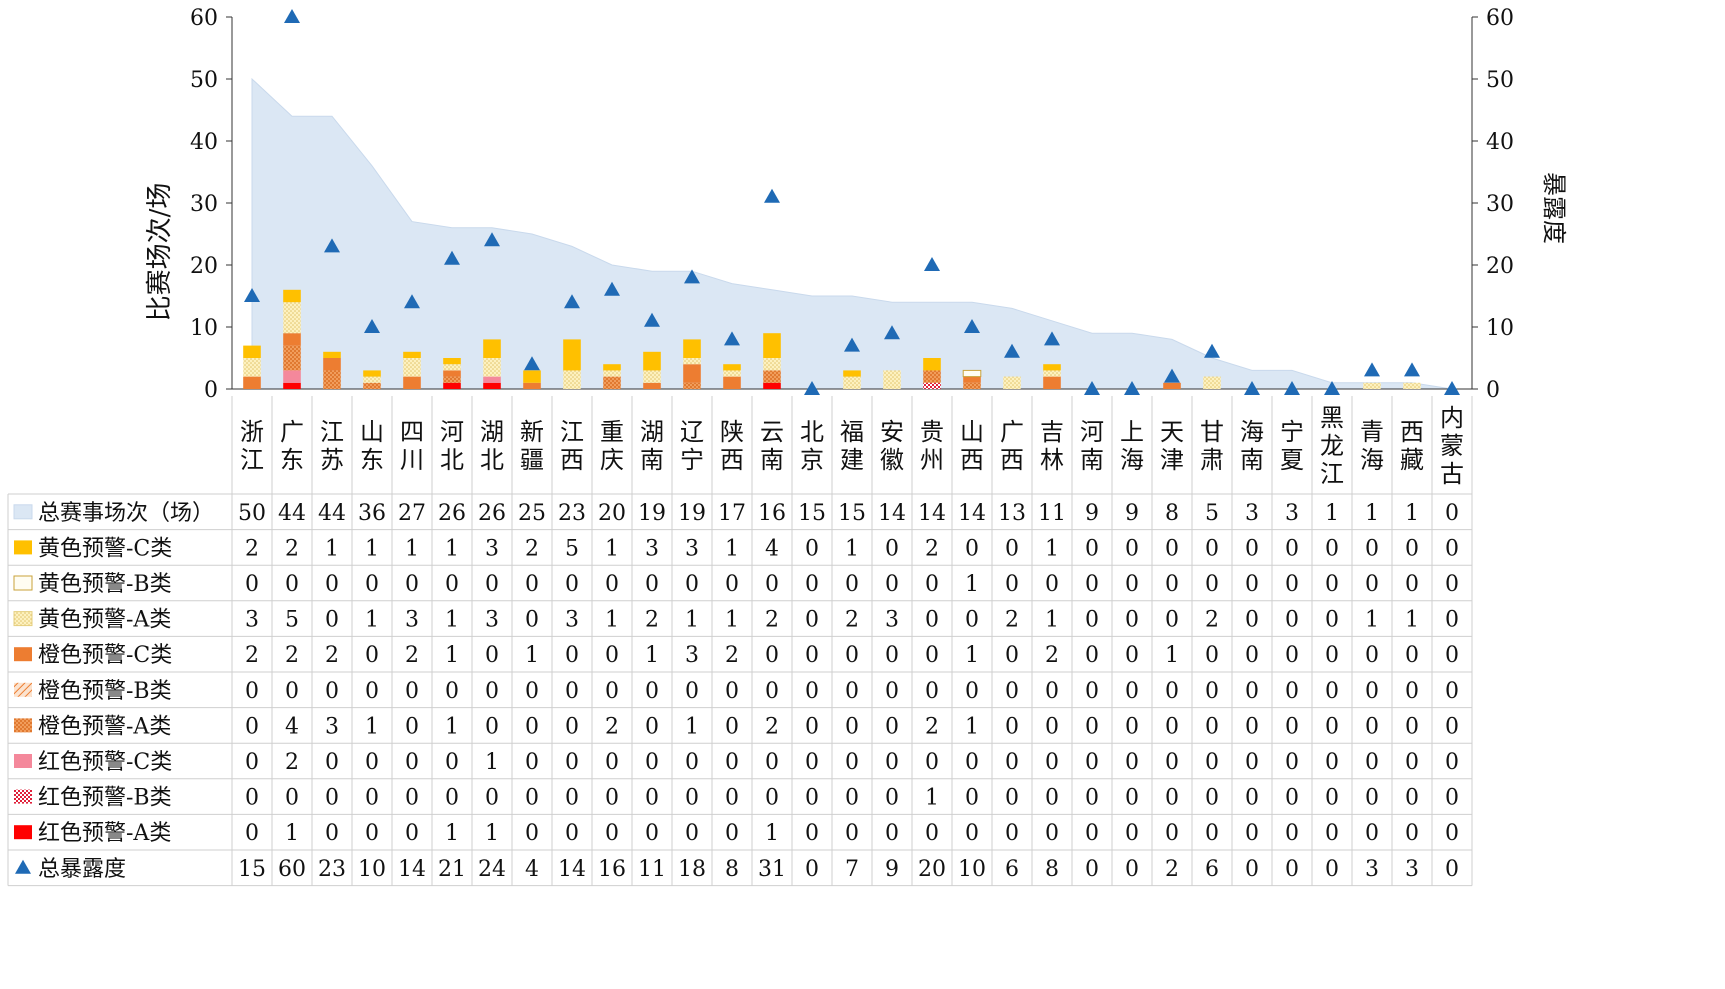 Image resolution: width=1725 pixels, height=989 pixels. What do you see at coordinates (772, 513) in the screenshot?
I see `table-cell: 16` at bounding box center [772, 513].